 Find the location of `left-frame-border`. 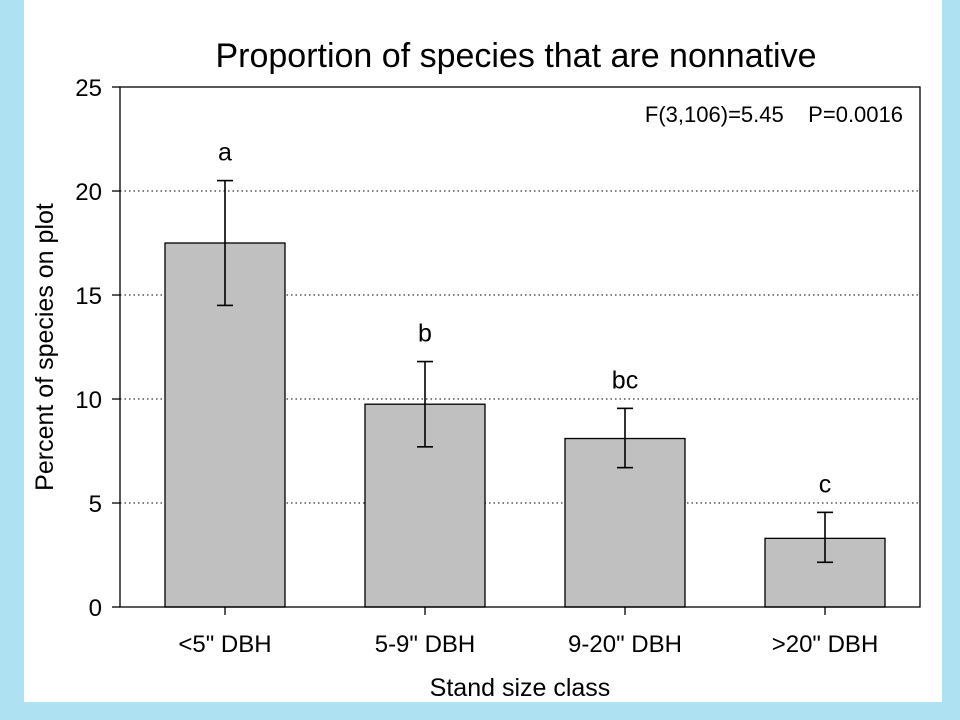

left-frame-border is located at coordinates (12, 360).